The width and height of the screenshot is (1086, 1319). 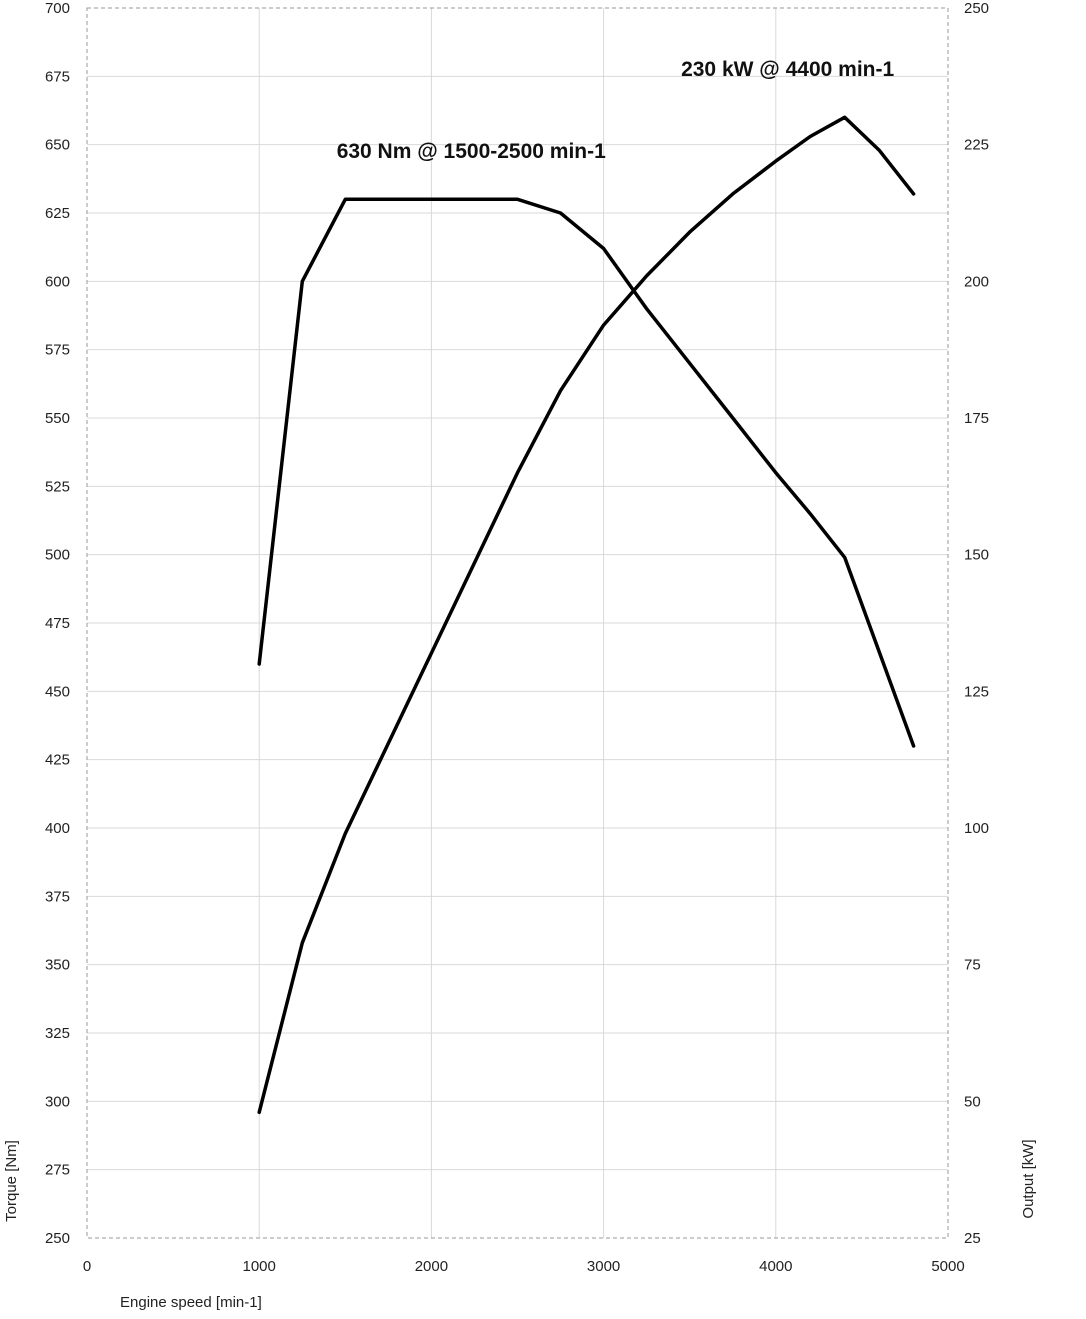 What do you see at coordinates (976, 555) in the screenshot?
I see `y2-tick-label: 150` at bounding box center [976, 555].